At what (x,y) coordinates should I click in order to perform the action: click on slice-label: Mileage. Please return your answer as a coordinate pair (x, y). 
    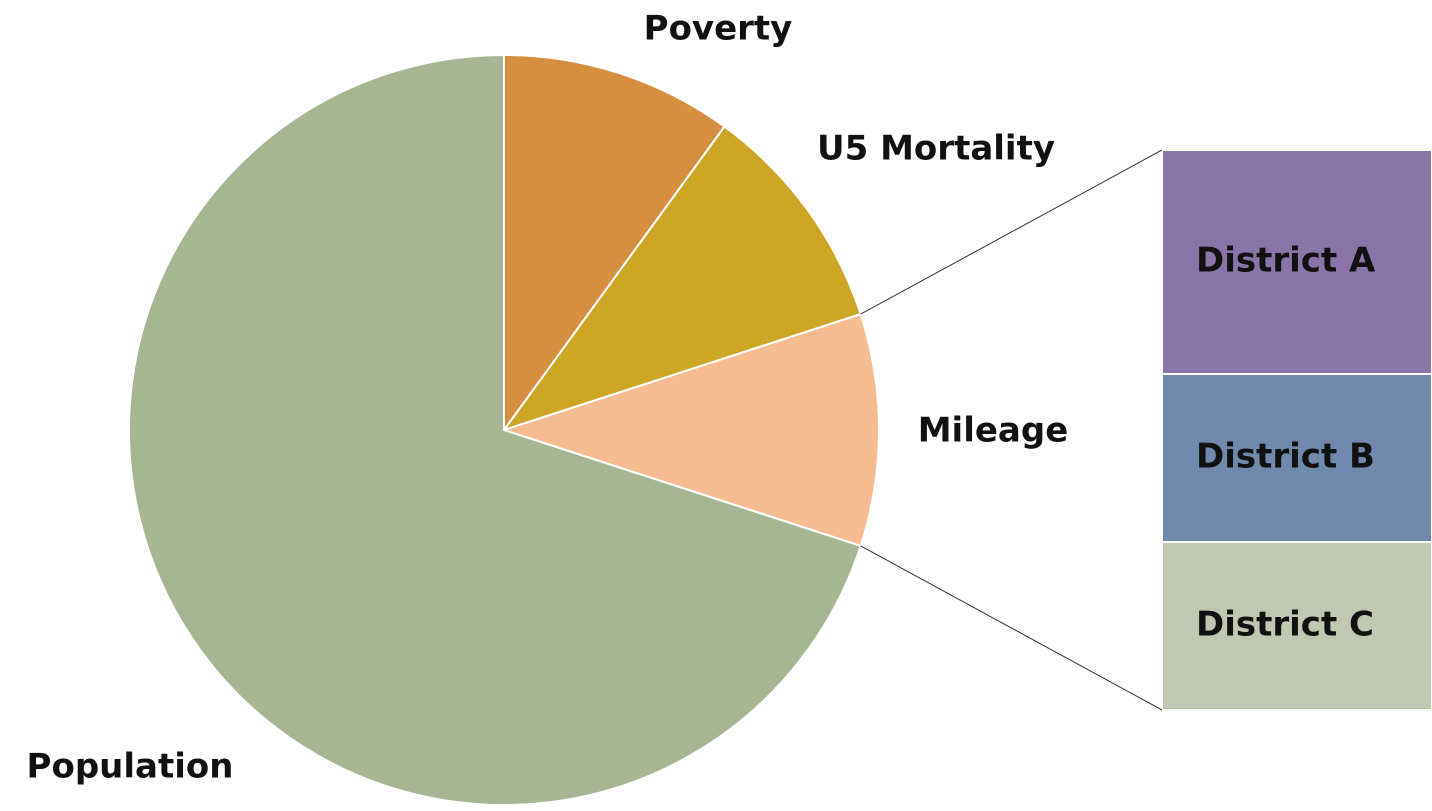
    Looking at the image, I should click on (993, 431).